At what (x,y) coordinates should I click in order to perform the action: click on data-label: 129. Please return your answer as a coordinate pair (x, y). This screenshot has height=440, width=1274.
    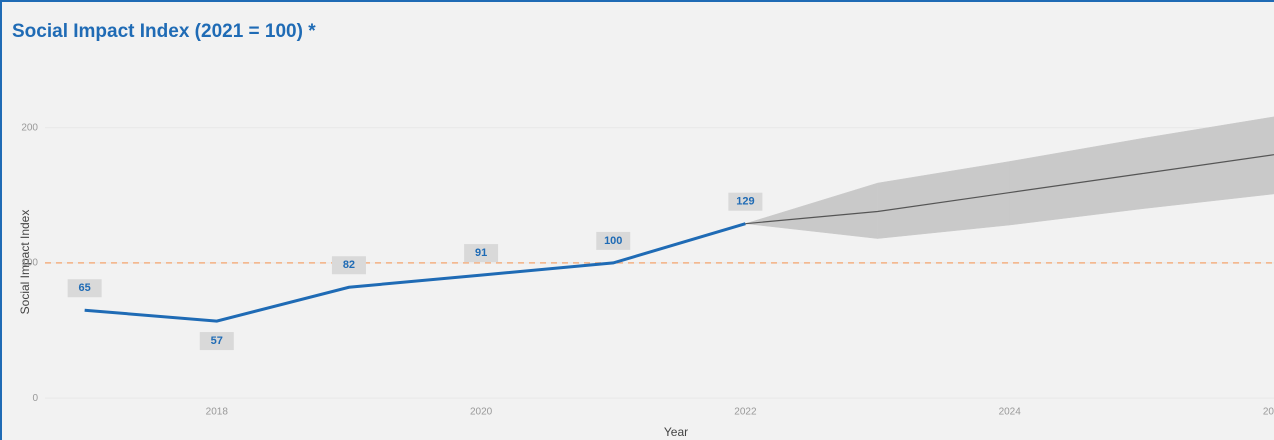
    Looking at the image, I should click on (745, 202).